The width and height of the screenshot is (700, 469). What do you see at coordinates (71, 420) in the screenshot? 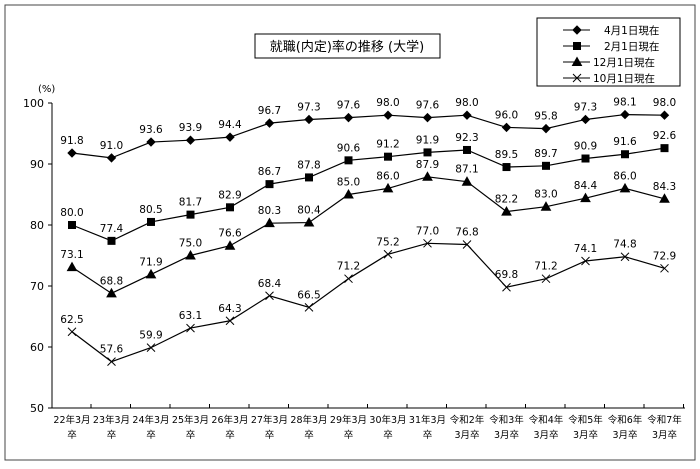
I see `x-tick-label: 22年3月` at bounding box center [71, 420].